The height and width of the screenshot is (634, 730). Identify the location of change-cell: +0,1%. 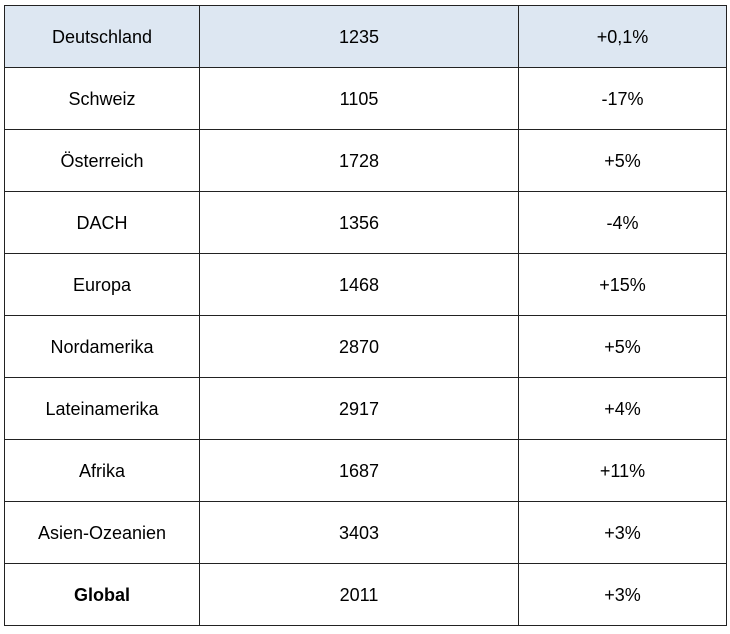
(622, 36).